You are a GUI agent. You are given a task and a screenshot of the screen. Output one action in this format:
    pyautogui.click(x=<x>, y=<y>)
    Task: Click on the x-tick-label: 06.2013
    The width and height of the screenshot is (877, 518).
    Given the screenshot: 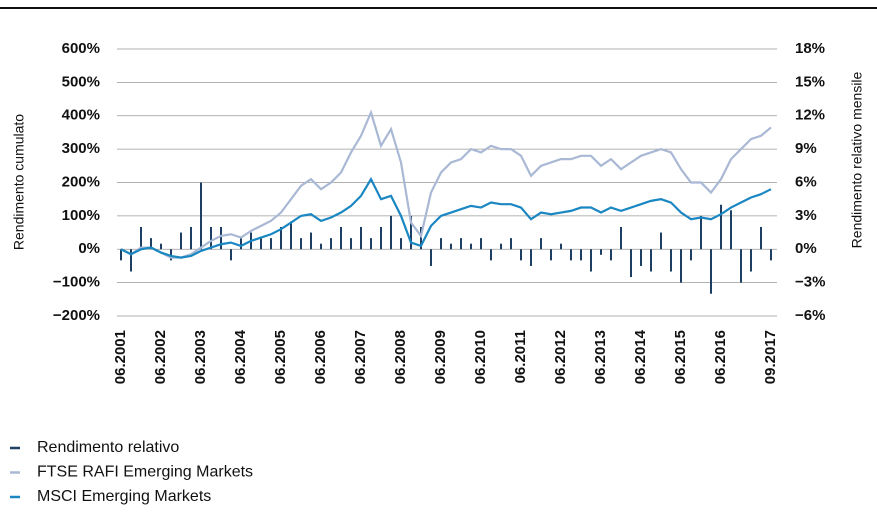 What is the action you would take?
    pyautogui.click(x=600, y=357)
    